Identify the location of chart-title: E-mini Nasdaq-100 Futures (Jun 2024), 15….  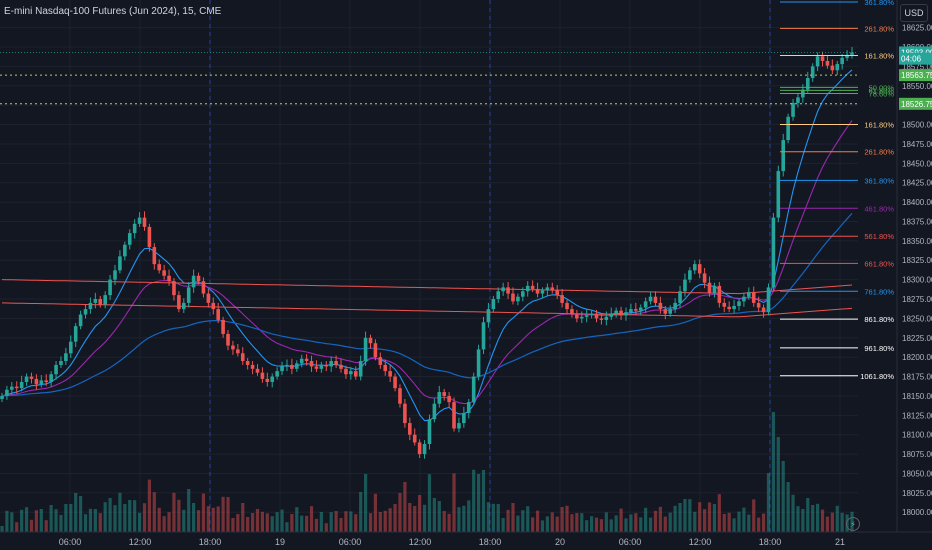
(113, 11).